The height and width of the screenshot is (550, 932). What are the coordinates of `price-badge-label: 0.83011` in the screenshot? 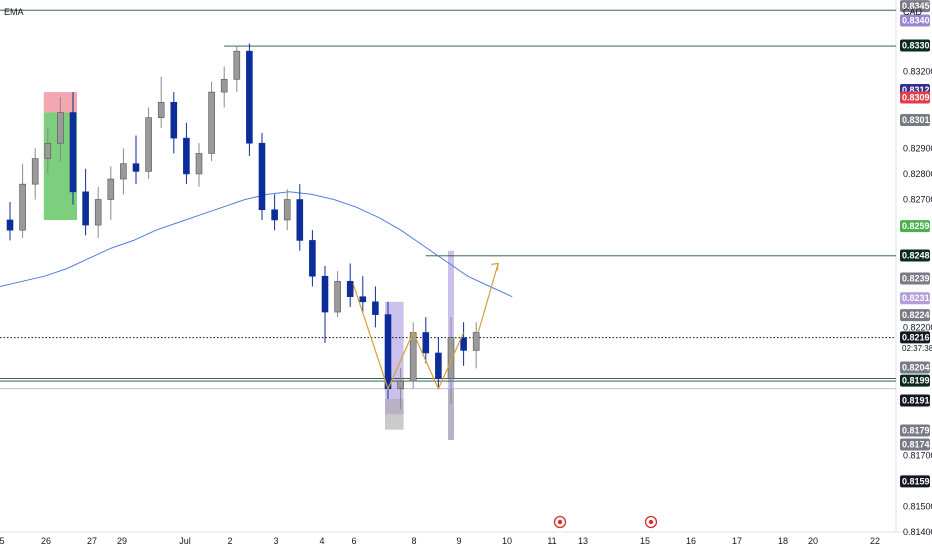 It's located at (917, 120).